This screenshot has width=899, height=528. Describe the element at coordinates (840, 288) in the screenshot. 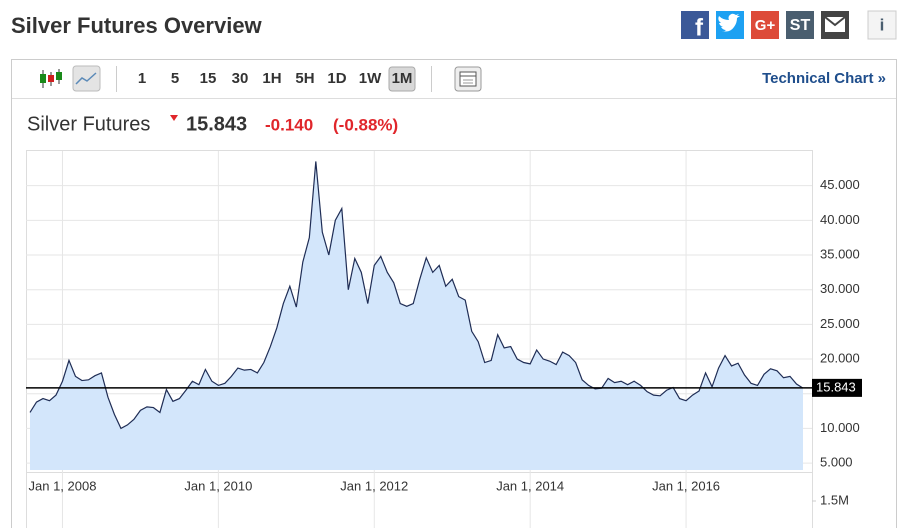

I see `y-tick-label: 30.000` at that location.